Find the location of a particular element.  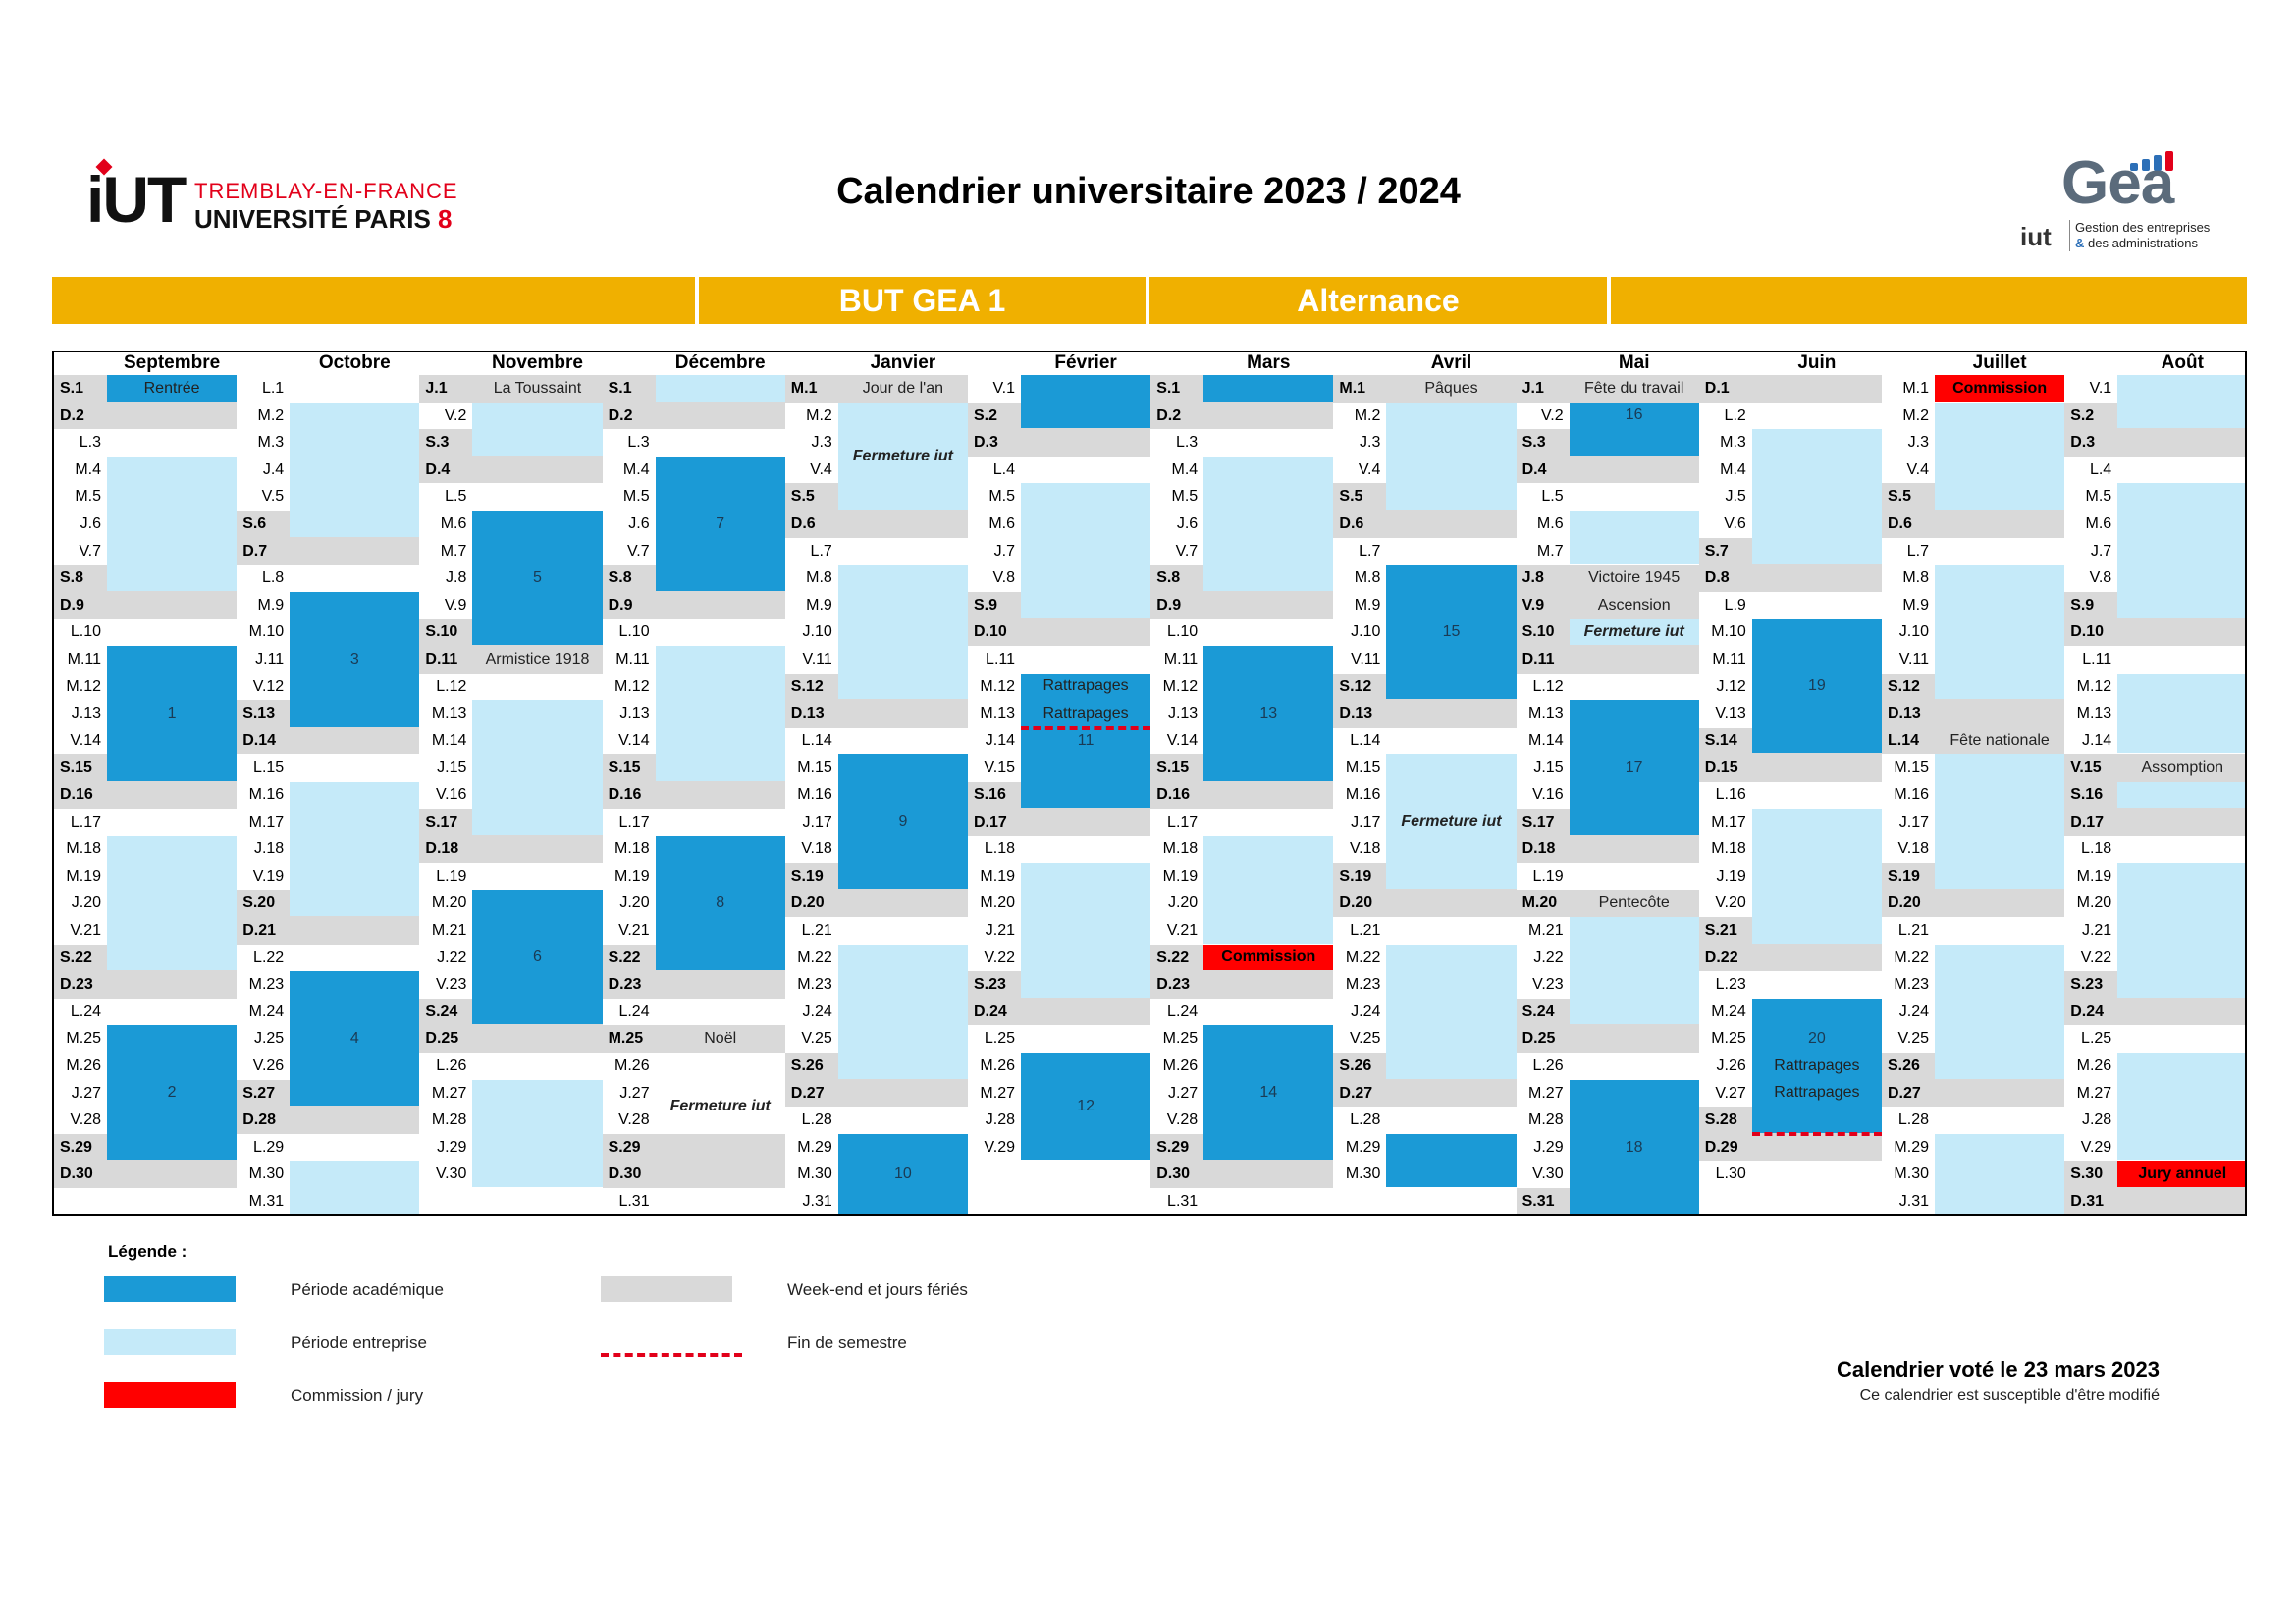

logo-location: TREMBLAY-EN-FRANCE is located at coordinates (326, 191).